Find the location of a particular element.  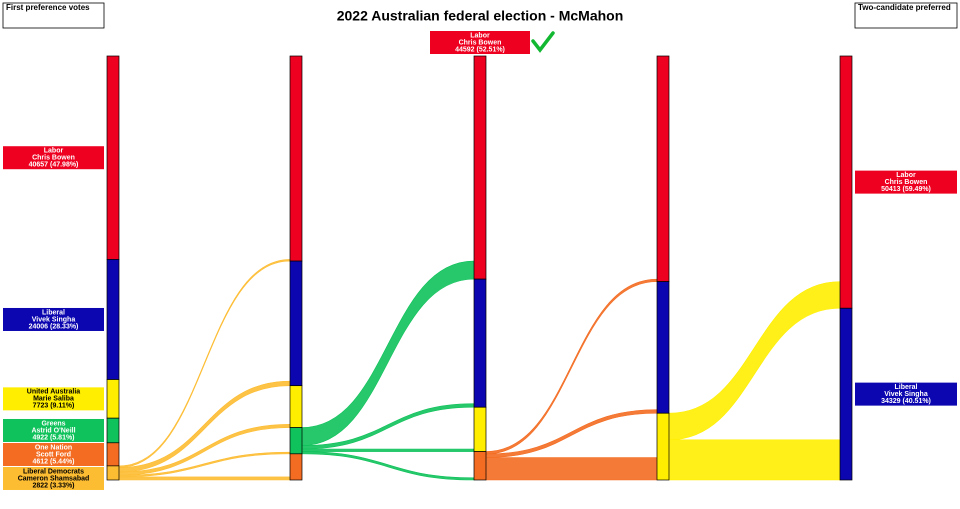

party-label: One Nation is located at coordinates (53, 447).